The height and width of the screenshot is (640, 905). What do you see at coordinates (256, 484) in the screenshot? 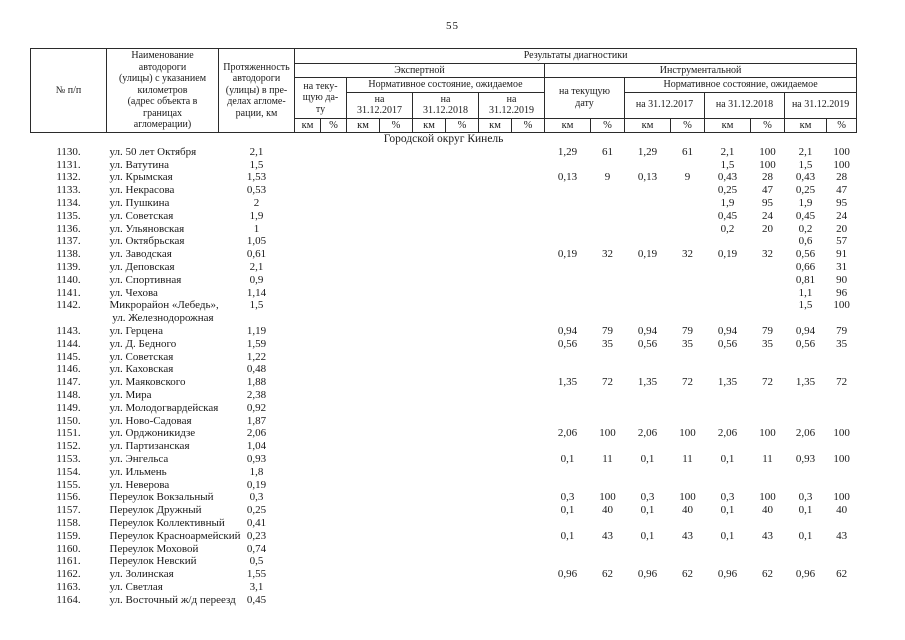
I see `road-length: 0,19` at bounding box center [256, 484].